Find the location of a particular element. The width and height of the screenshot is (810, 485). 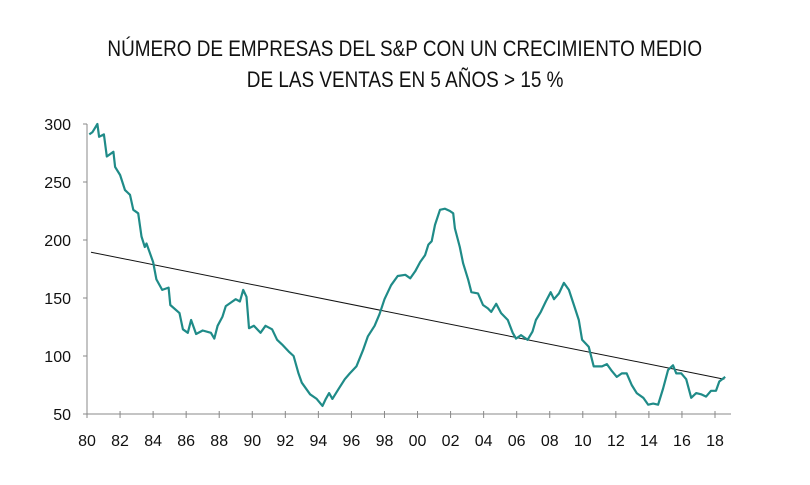

x-tick-label: 80 is located at coordinates (87, 441).